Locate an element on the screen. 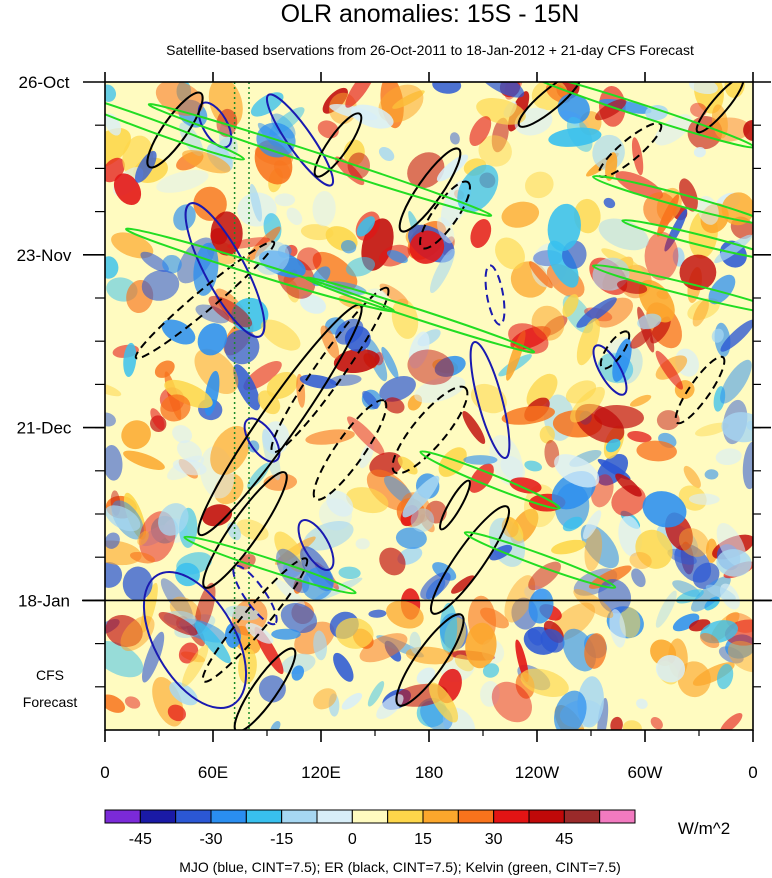 The height and width of the screenshot is (878, 772). forecast-label-line2: Forecast is located at coordinates (50, 702).